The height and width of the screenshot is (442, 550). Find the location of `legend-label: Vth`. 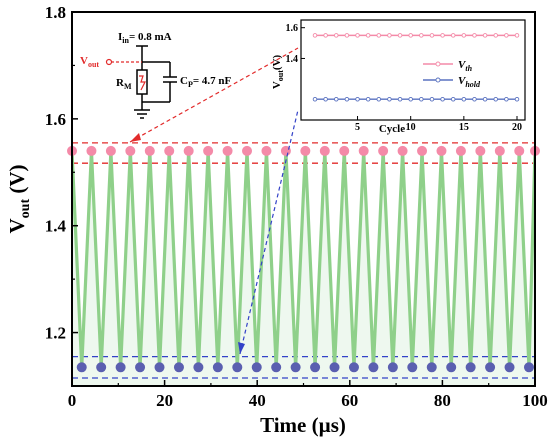

legend-label: Vth is located at coordinates (465, 66).